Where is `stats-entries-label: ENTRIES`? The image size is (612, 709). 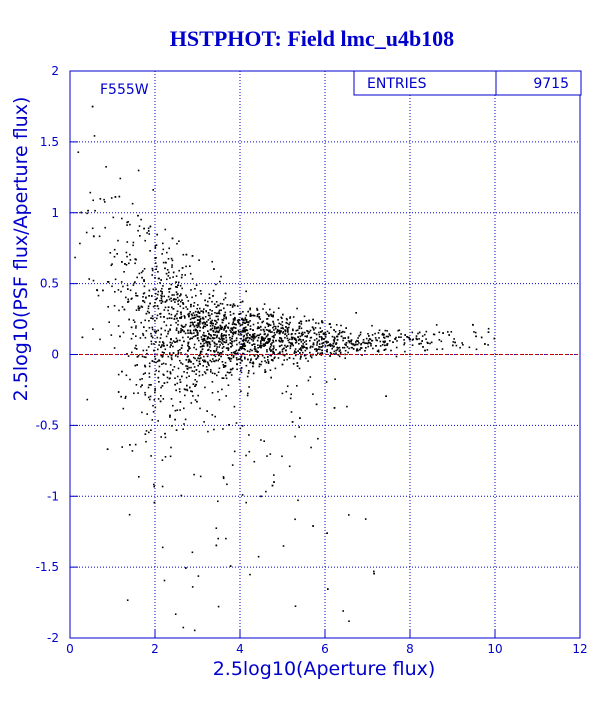
stats-entries-label: ENTRIES is located at coordinates (397, 84).